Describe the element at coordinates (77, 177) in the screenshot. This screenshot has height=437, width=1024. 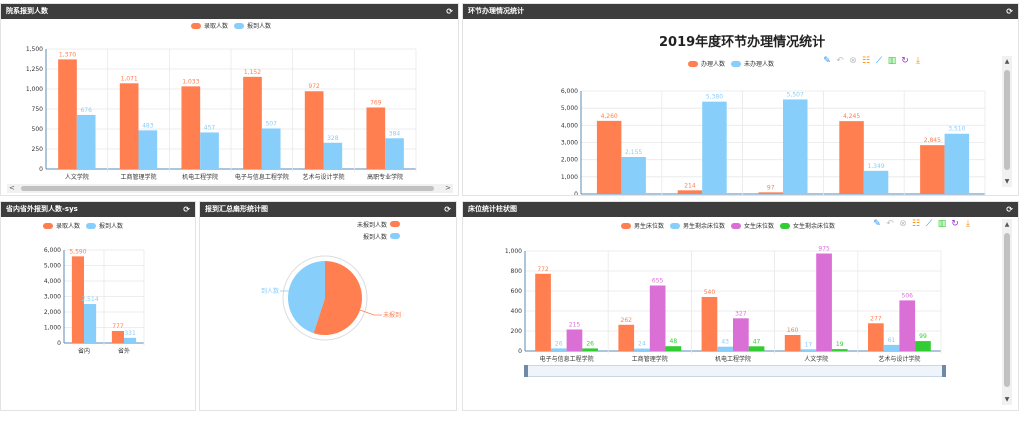
I see `x-tick-label: 人文学院` at that location.